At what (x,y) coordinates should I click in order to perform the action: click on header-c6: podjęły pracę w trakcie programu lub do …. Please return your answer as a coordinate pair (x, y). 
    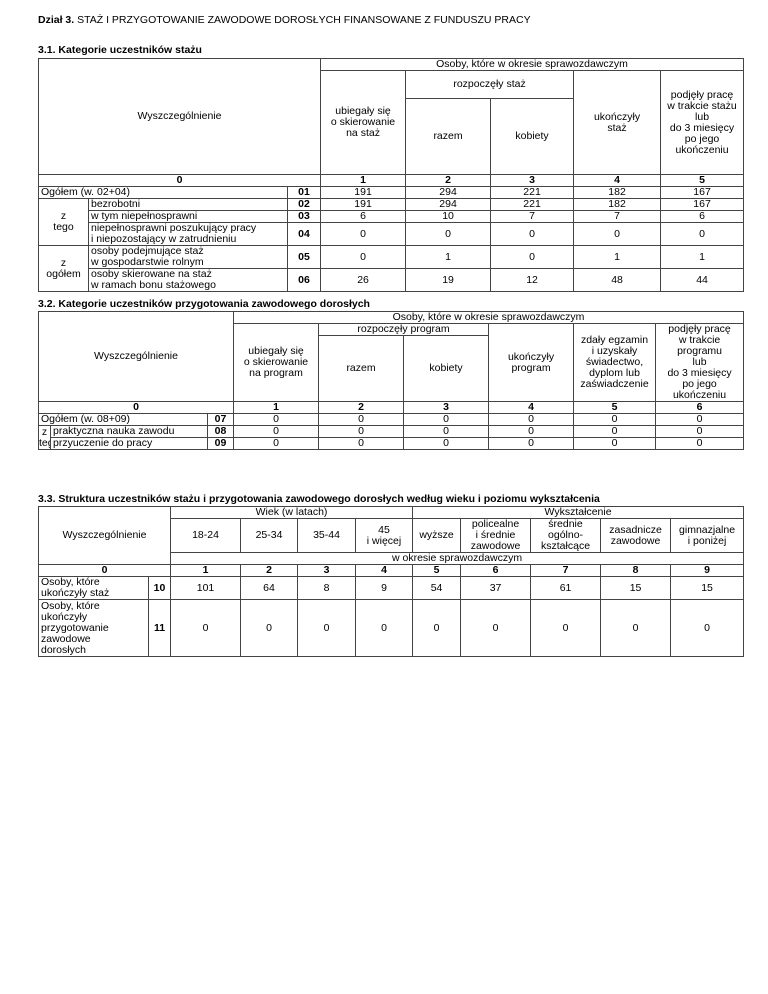
    Looking at the image, I should click on (700, 362).